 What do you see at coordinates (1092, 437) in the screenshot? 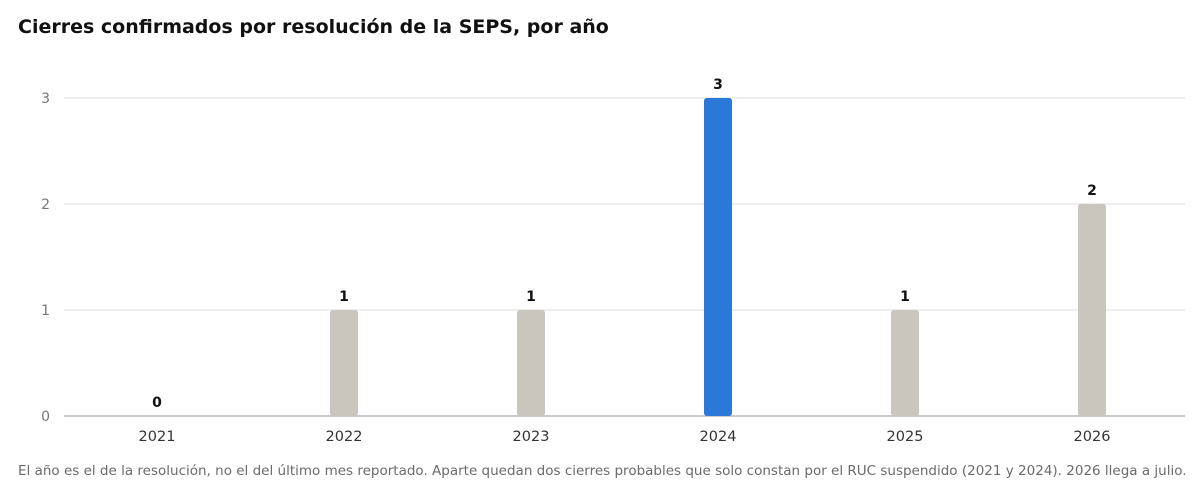
I see `x-tick-label-2026: 2026` at bounding box center [1092, 437].